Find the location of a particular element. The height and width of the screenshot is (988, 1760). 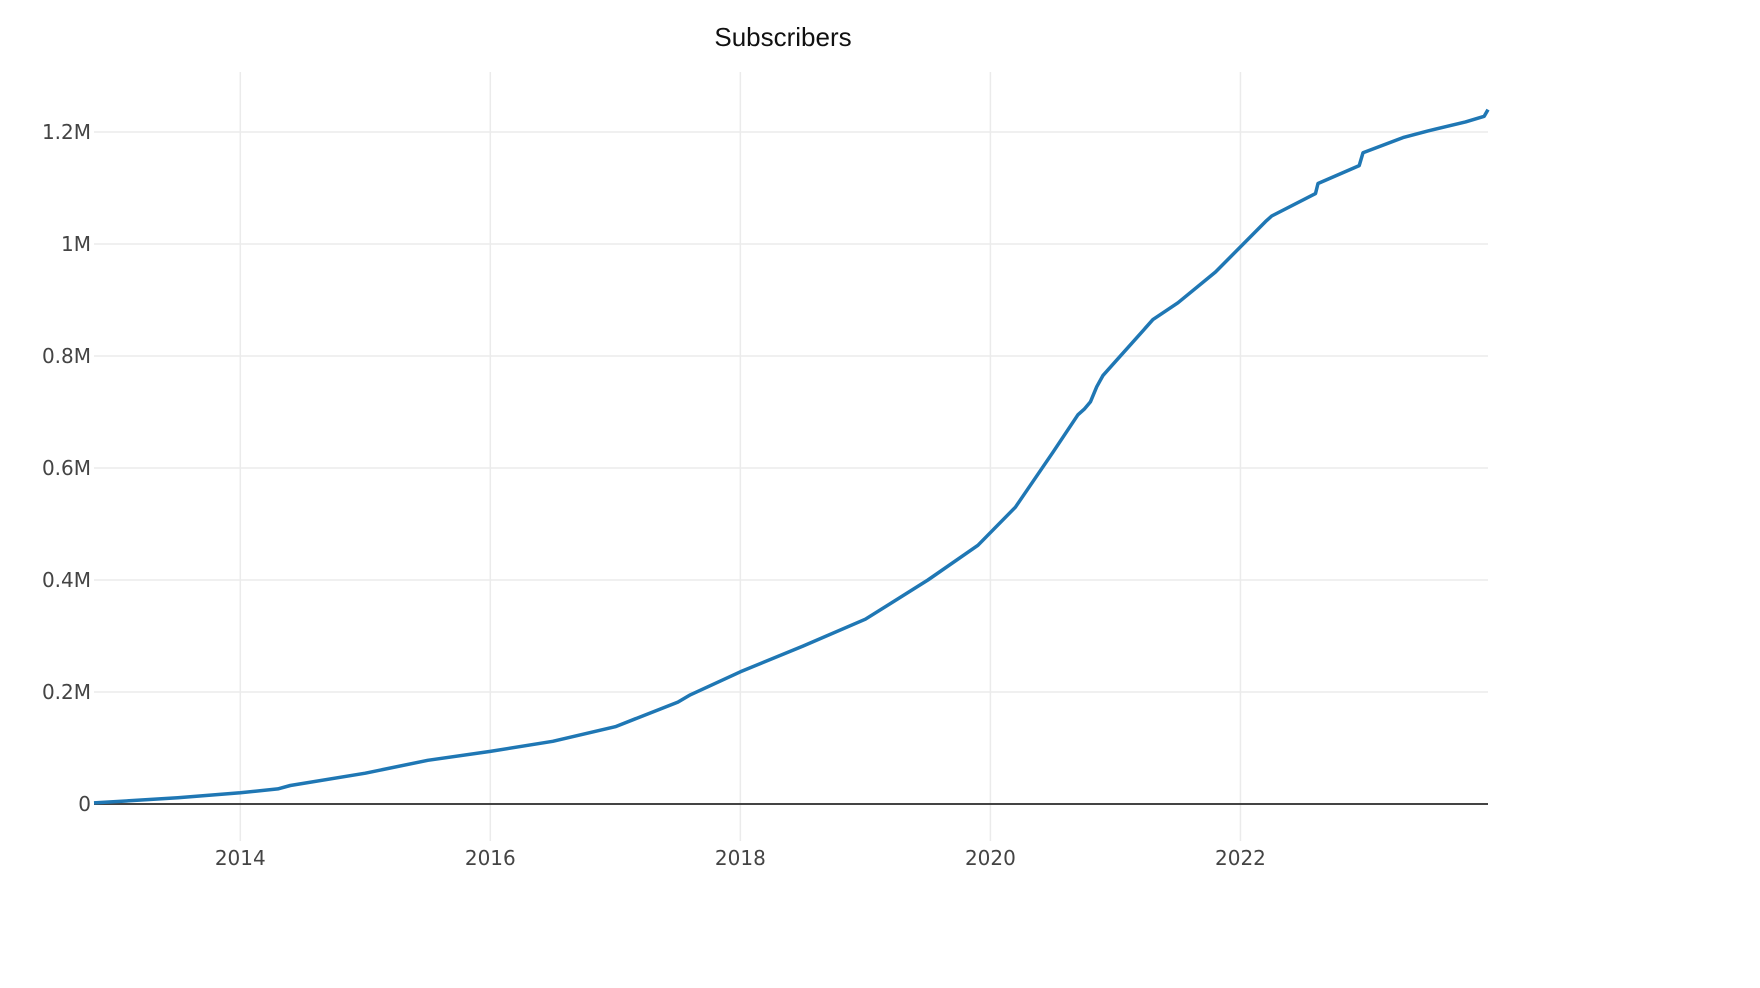

x-axis-ticks: 2014 2016 2018 2020 2022 is located at coordinates (740, 858).